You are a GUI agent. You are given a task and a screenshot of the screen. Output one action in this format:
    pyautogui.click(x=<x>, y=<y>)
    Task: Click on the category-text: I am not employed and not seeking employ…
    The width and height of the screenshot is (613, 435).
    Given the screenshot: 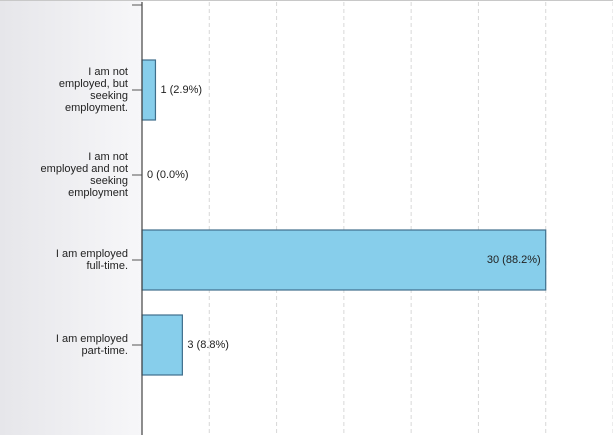 What is the action you would take?
    pyautogui.click(x=84, y=175)
    